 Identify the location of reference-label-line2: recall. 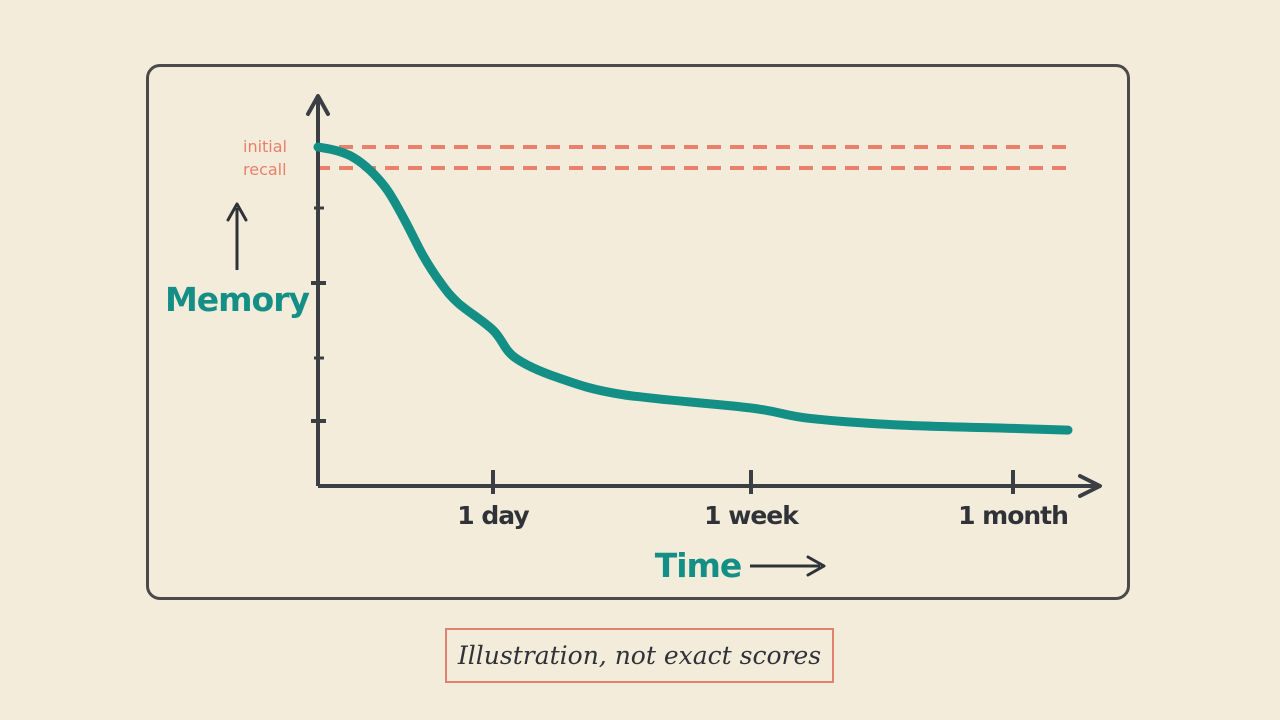
(265, 169).